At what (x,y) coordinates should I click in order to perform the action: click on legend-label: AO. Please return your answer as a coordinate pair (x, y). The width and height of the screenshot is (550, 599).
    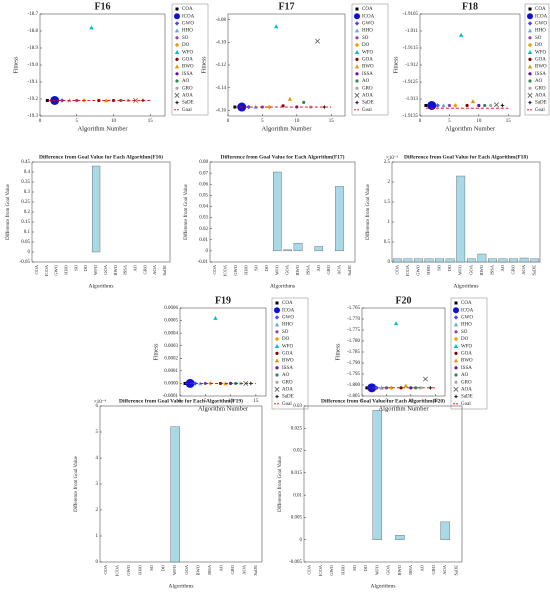
    Looking at the image, I should click on (186, 81).